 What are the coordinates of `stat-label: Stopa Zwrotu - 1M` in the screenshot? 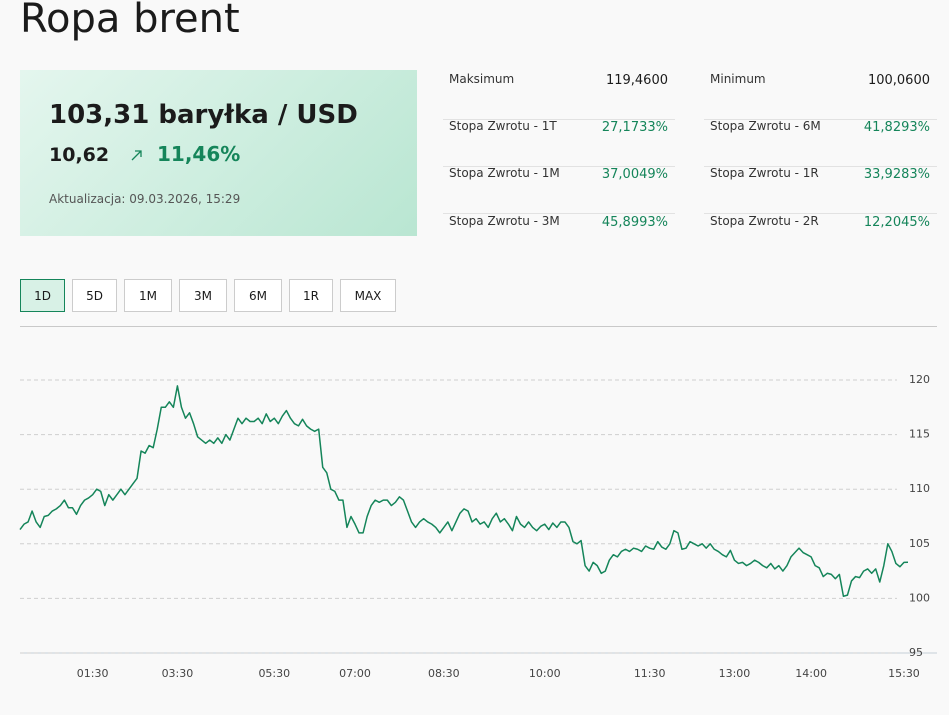 It's located at (504, 173).